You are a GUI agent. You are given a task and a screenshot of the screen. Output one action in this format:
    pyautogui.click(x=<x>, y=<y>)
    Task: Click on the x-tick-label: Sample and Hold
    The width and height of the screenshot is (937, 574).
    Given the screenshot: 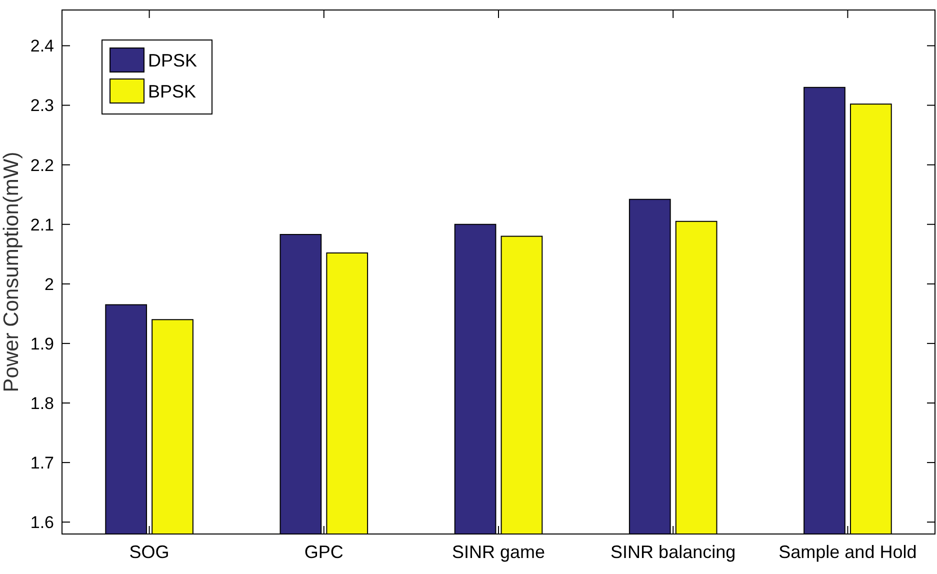 What is the action you would take?
    pyautogui.click(x=847, y=552)
    